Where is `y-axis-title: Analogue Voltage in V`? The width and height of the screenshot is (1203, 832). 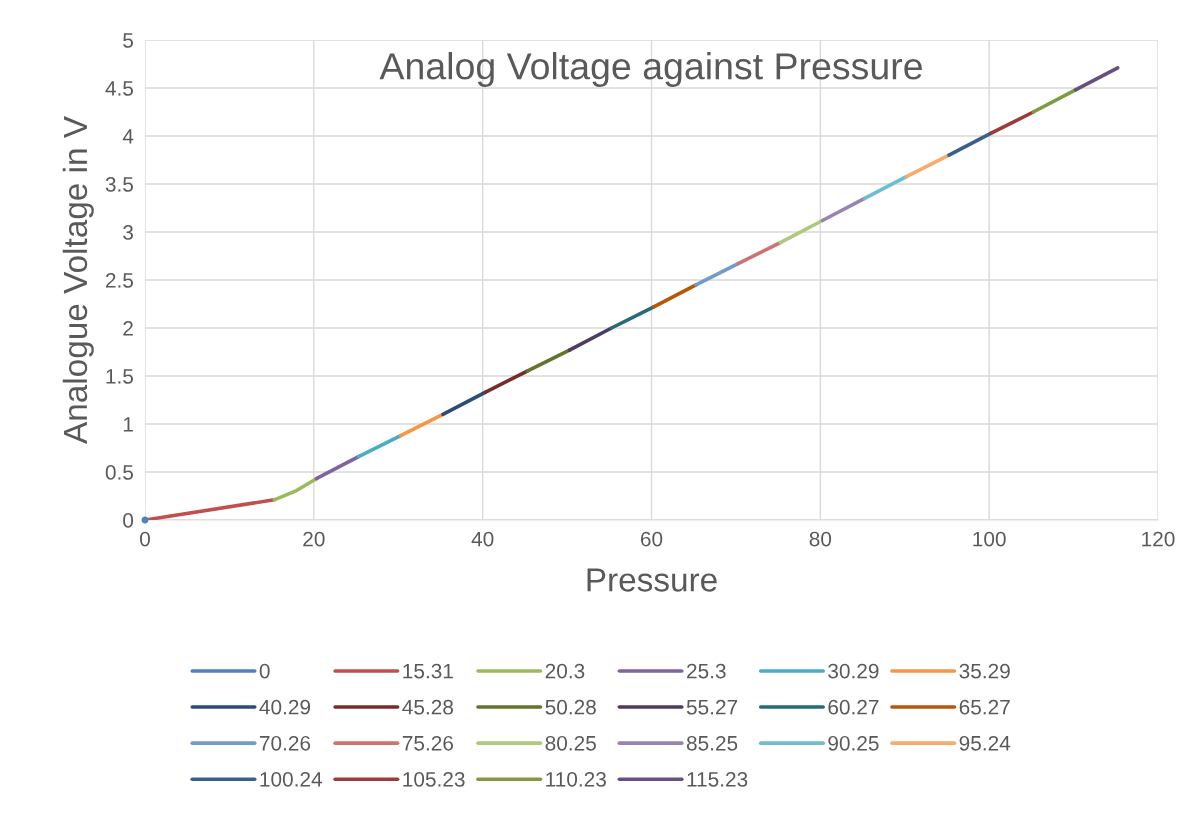
y-axis-title: Analogue Voltage in V is located at coordinates (78, 280).